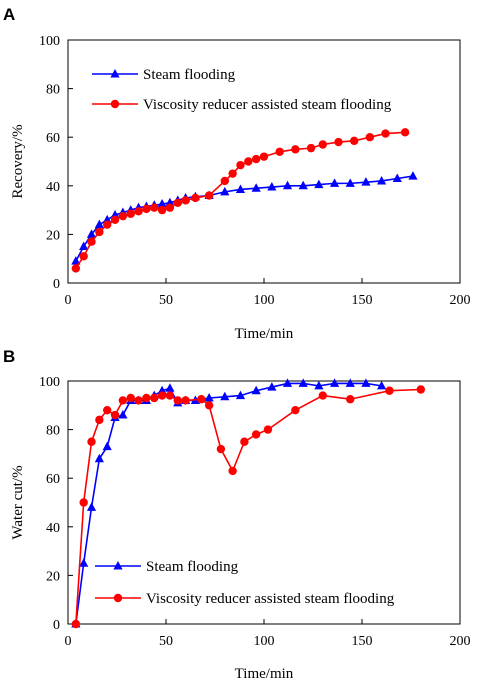 This screenshot has height=683, width=484. What do you see at coordinates (9, 356) in the screenshot?
I see `panel-label: B` at bounding box center [9, 356].